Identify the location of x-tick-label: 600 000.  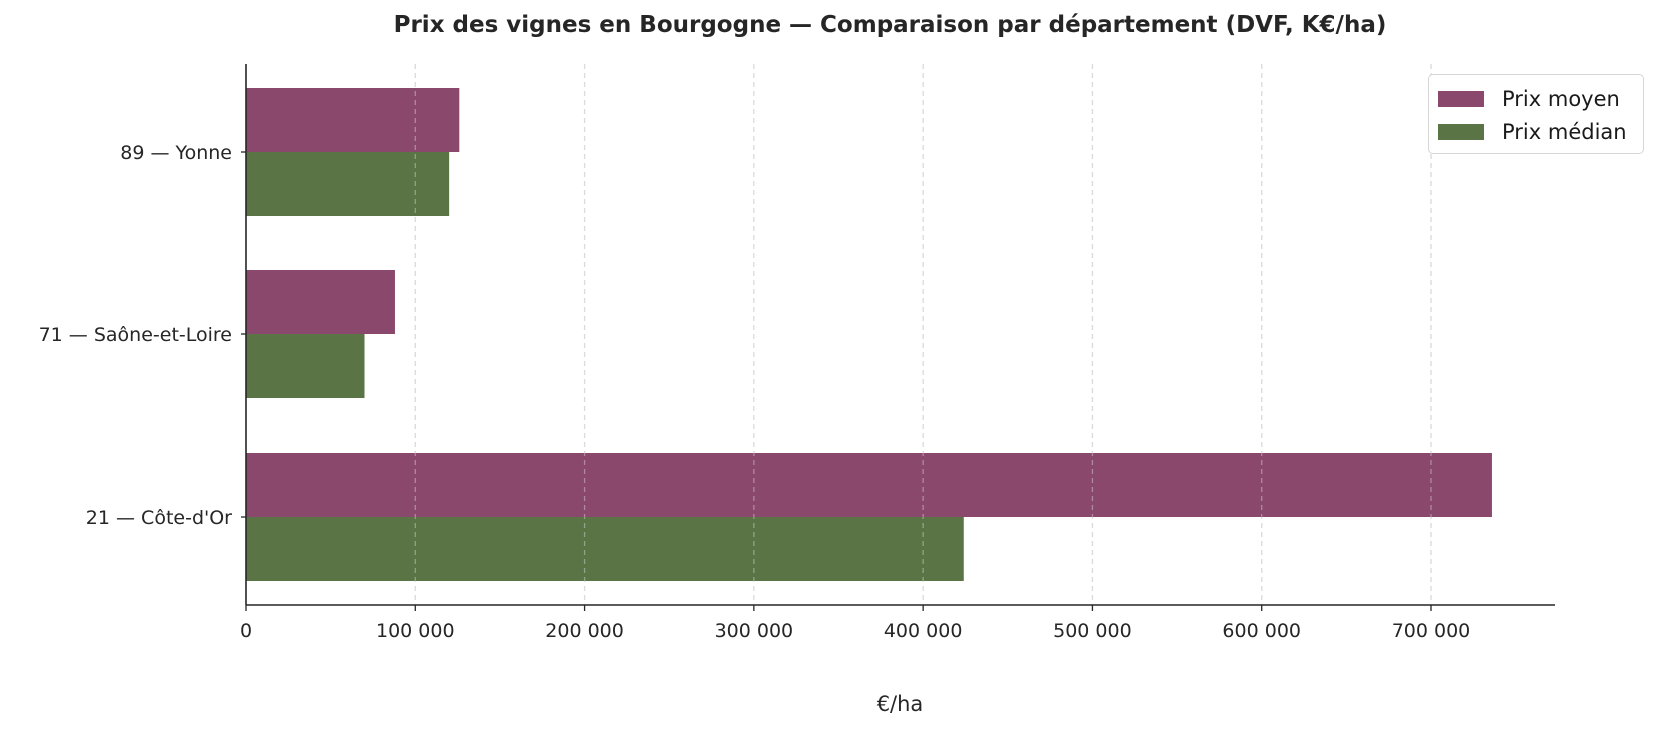
(1261, 631).